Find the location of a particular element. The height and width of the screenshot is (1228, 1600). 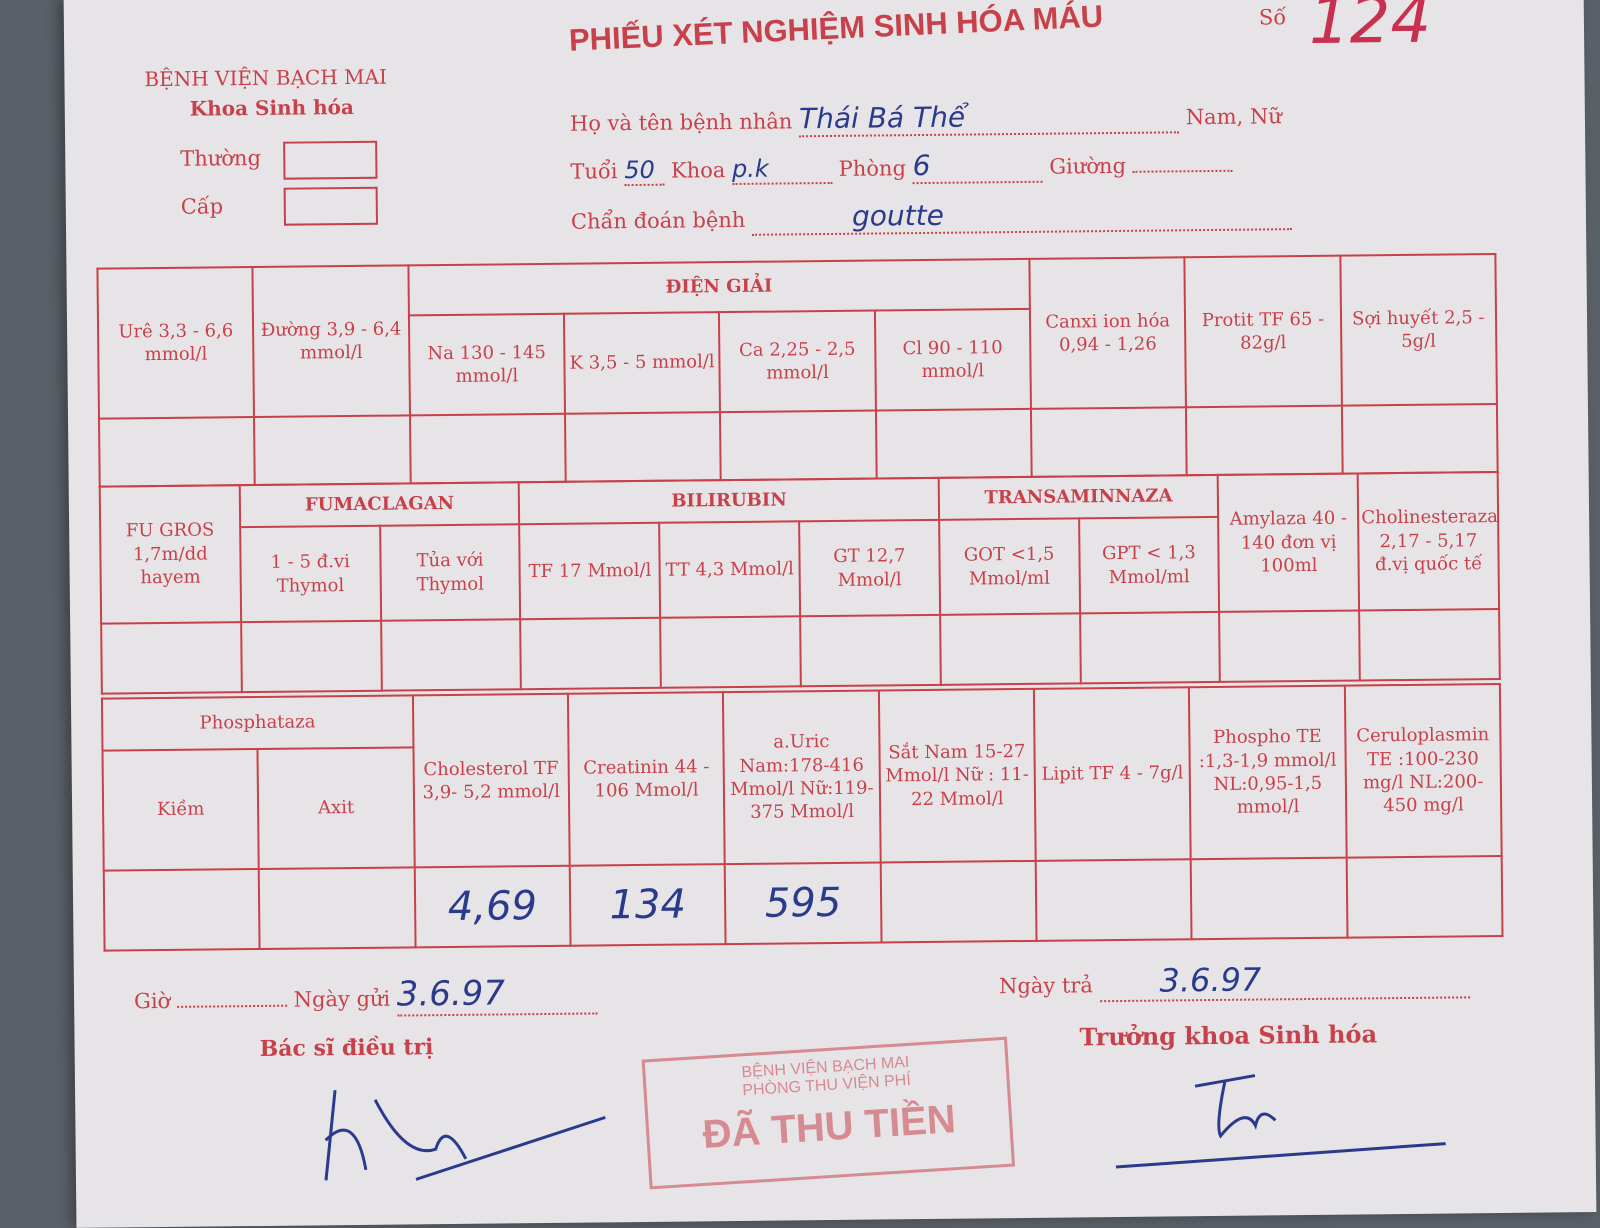

sent-date-label: Ngày gửi is located at coordinates (342, 999).